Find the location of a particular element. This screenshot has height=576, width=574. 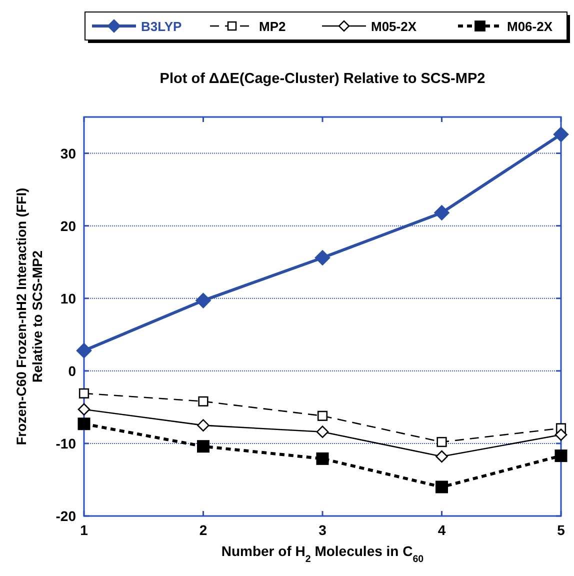

y-tick-label: 10 is located at coordinates (68, 298).